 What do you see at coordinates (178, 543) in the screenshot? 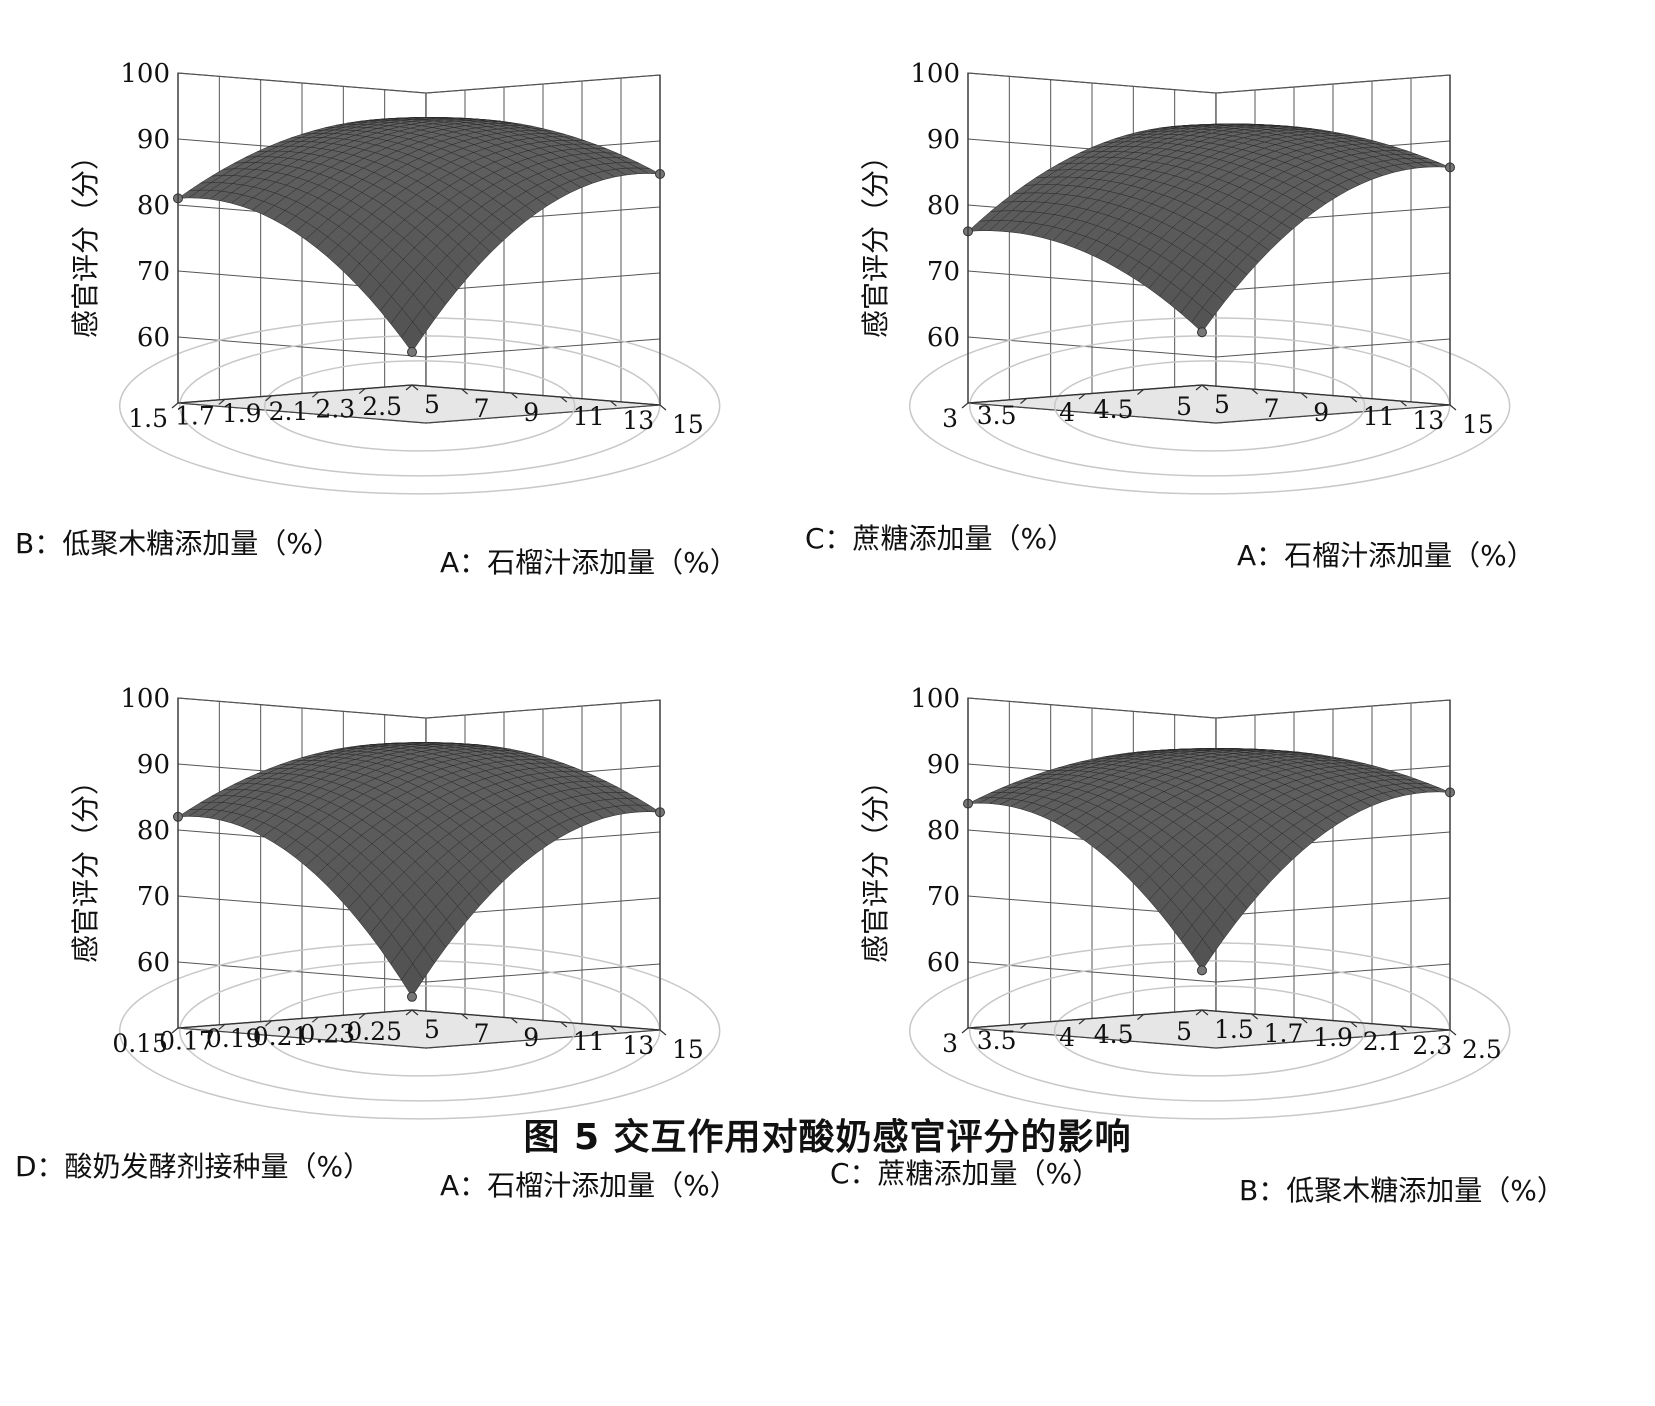
I see `left-axis-title: B：低聚木糖添加量（%）` at bounding box center [178, 543].